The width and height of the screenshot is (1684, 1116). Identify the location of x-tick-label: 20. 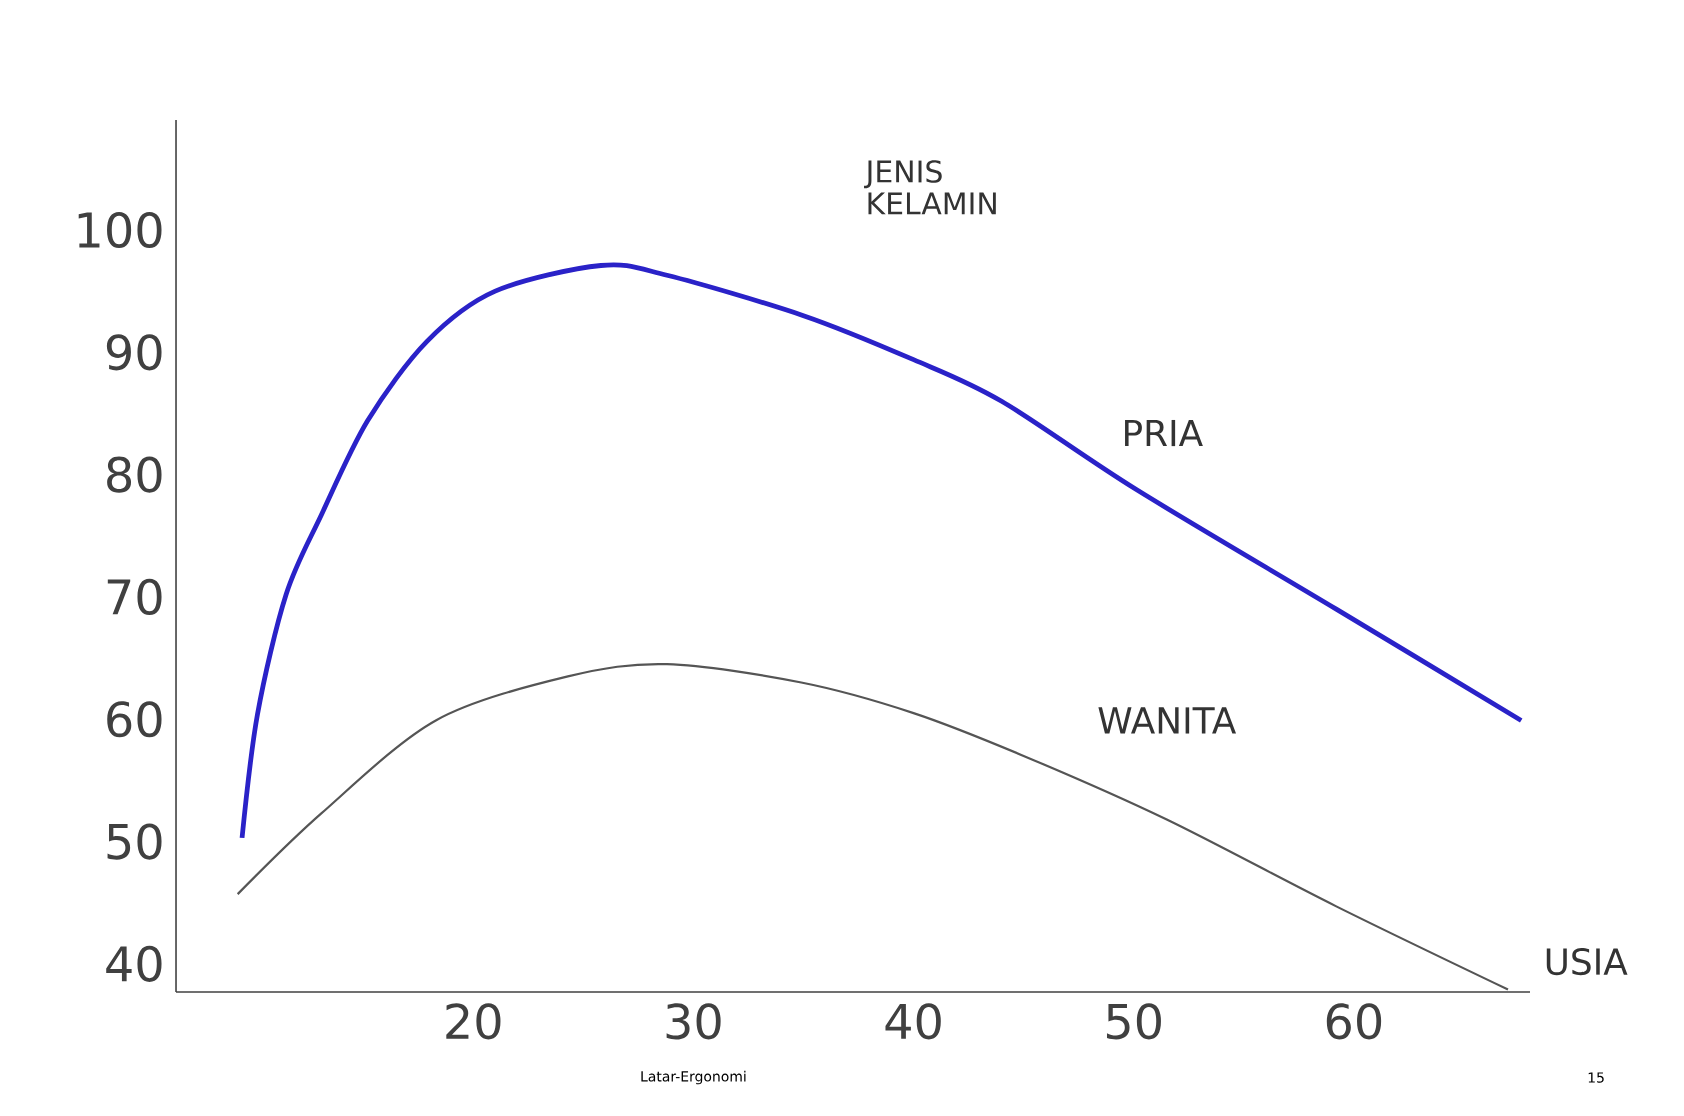
(473, 1021).